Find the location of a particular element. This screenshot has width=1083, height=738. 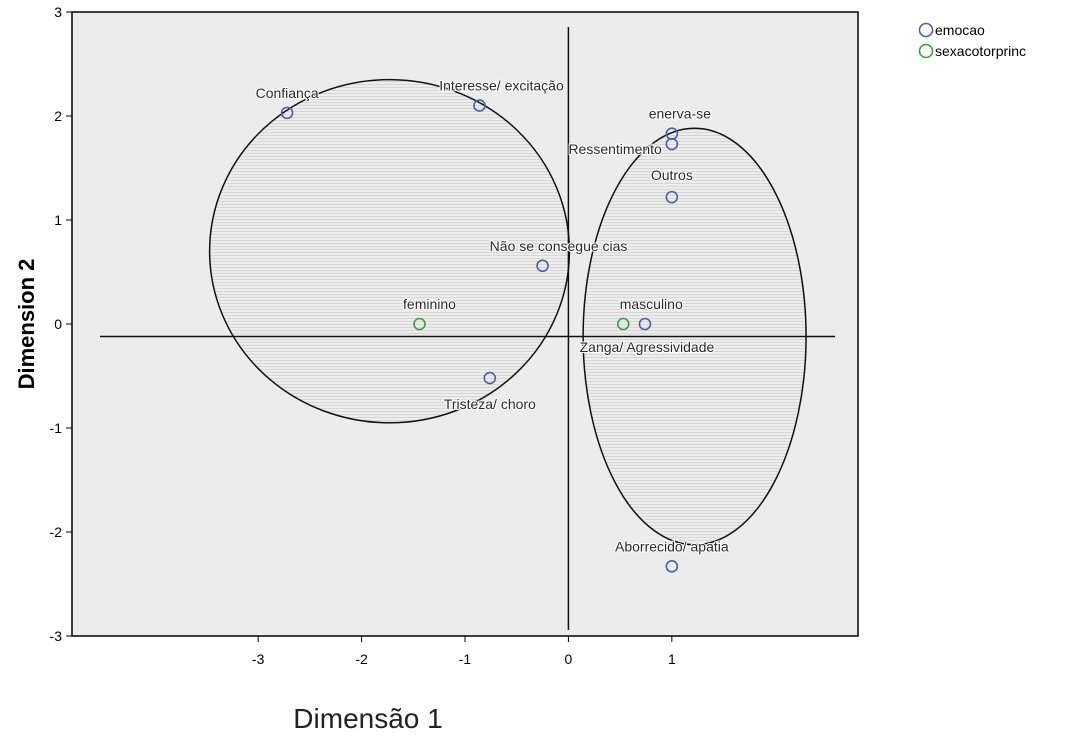

y-tick-label: 1 is located at coordinates (58, 220).